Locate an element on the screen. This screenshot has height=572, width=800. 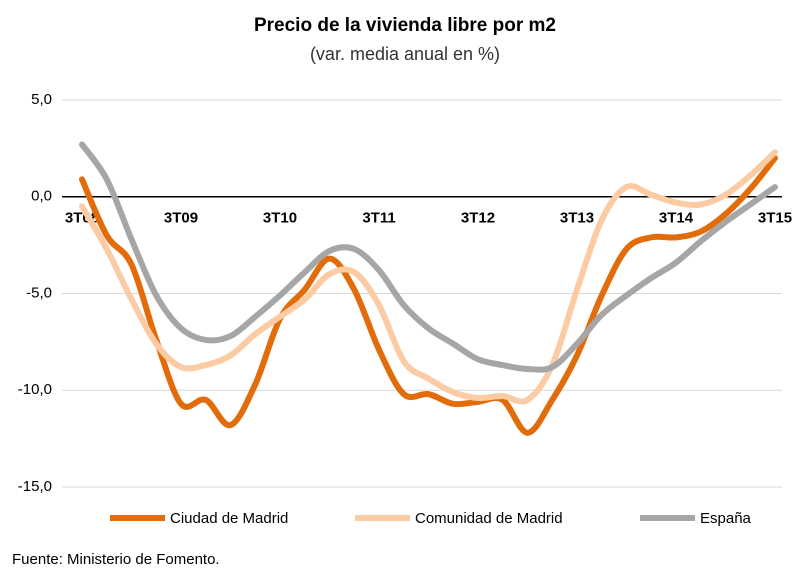
legend-item: Ciudad de Madrid is located at coordinates (199, 518).